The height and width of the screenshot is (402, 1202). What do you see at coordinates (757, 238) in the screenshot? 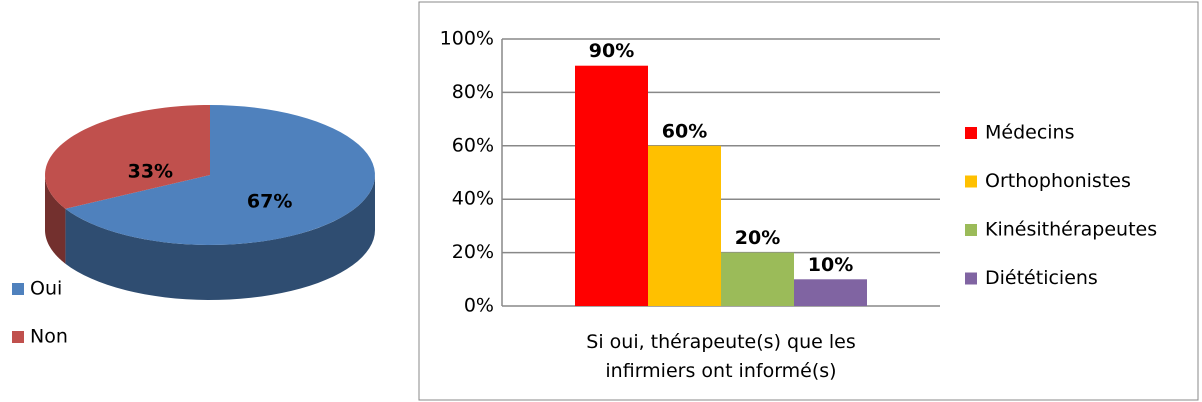
I see `data-label: 20%` at bounding box center [757, 238].